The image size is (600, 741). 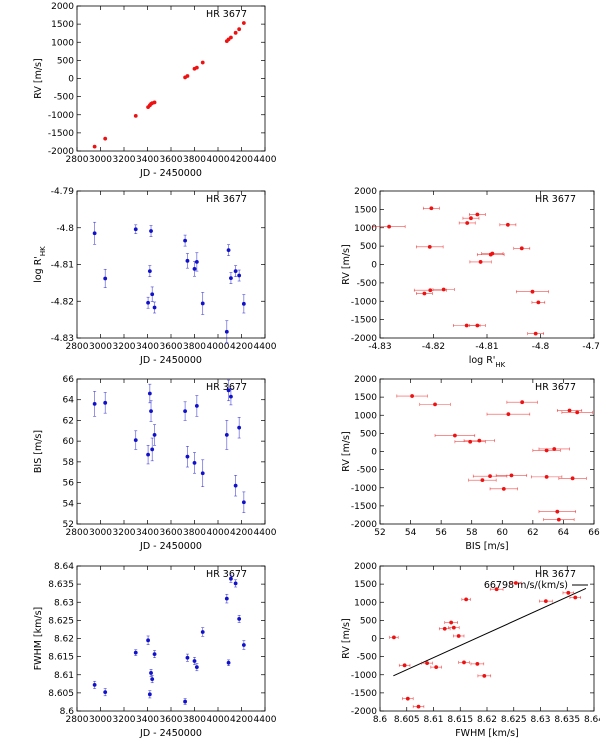 What do you see at coordinates (64, 676) in the screenshot?
I see `y-tick-label: 8.61` at bounding box center [64, 676].